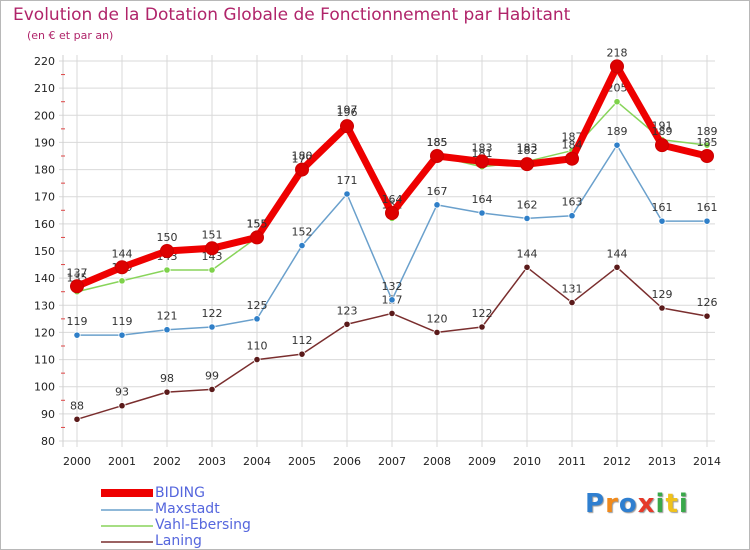  What do you see at coordinates (127, 542) in the screenshot?
I see `legend-swatch-laning` at bounding box center [127, 542].